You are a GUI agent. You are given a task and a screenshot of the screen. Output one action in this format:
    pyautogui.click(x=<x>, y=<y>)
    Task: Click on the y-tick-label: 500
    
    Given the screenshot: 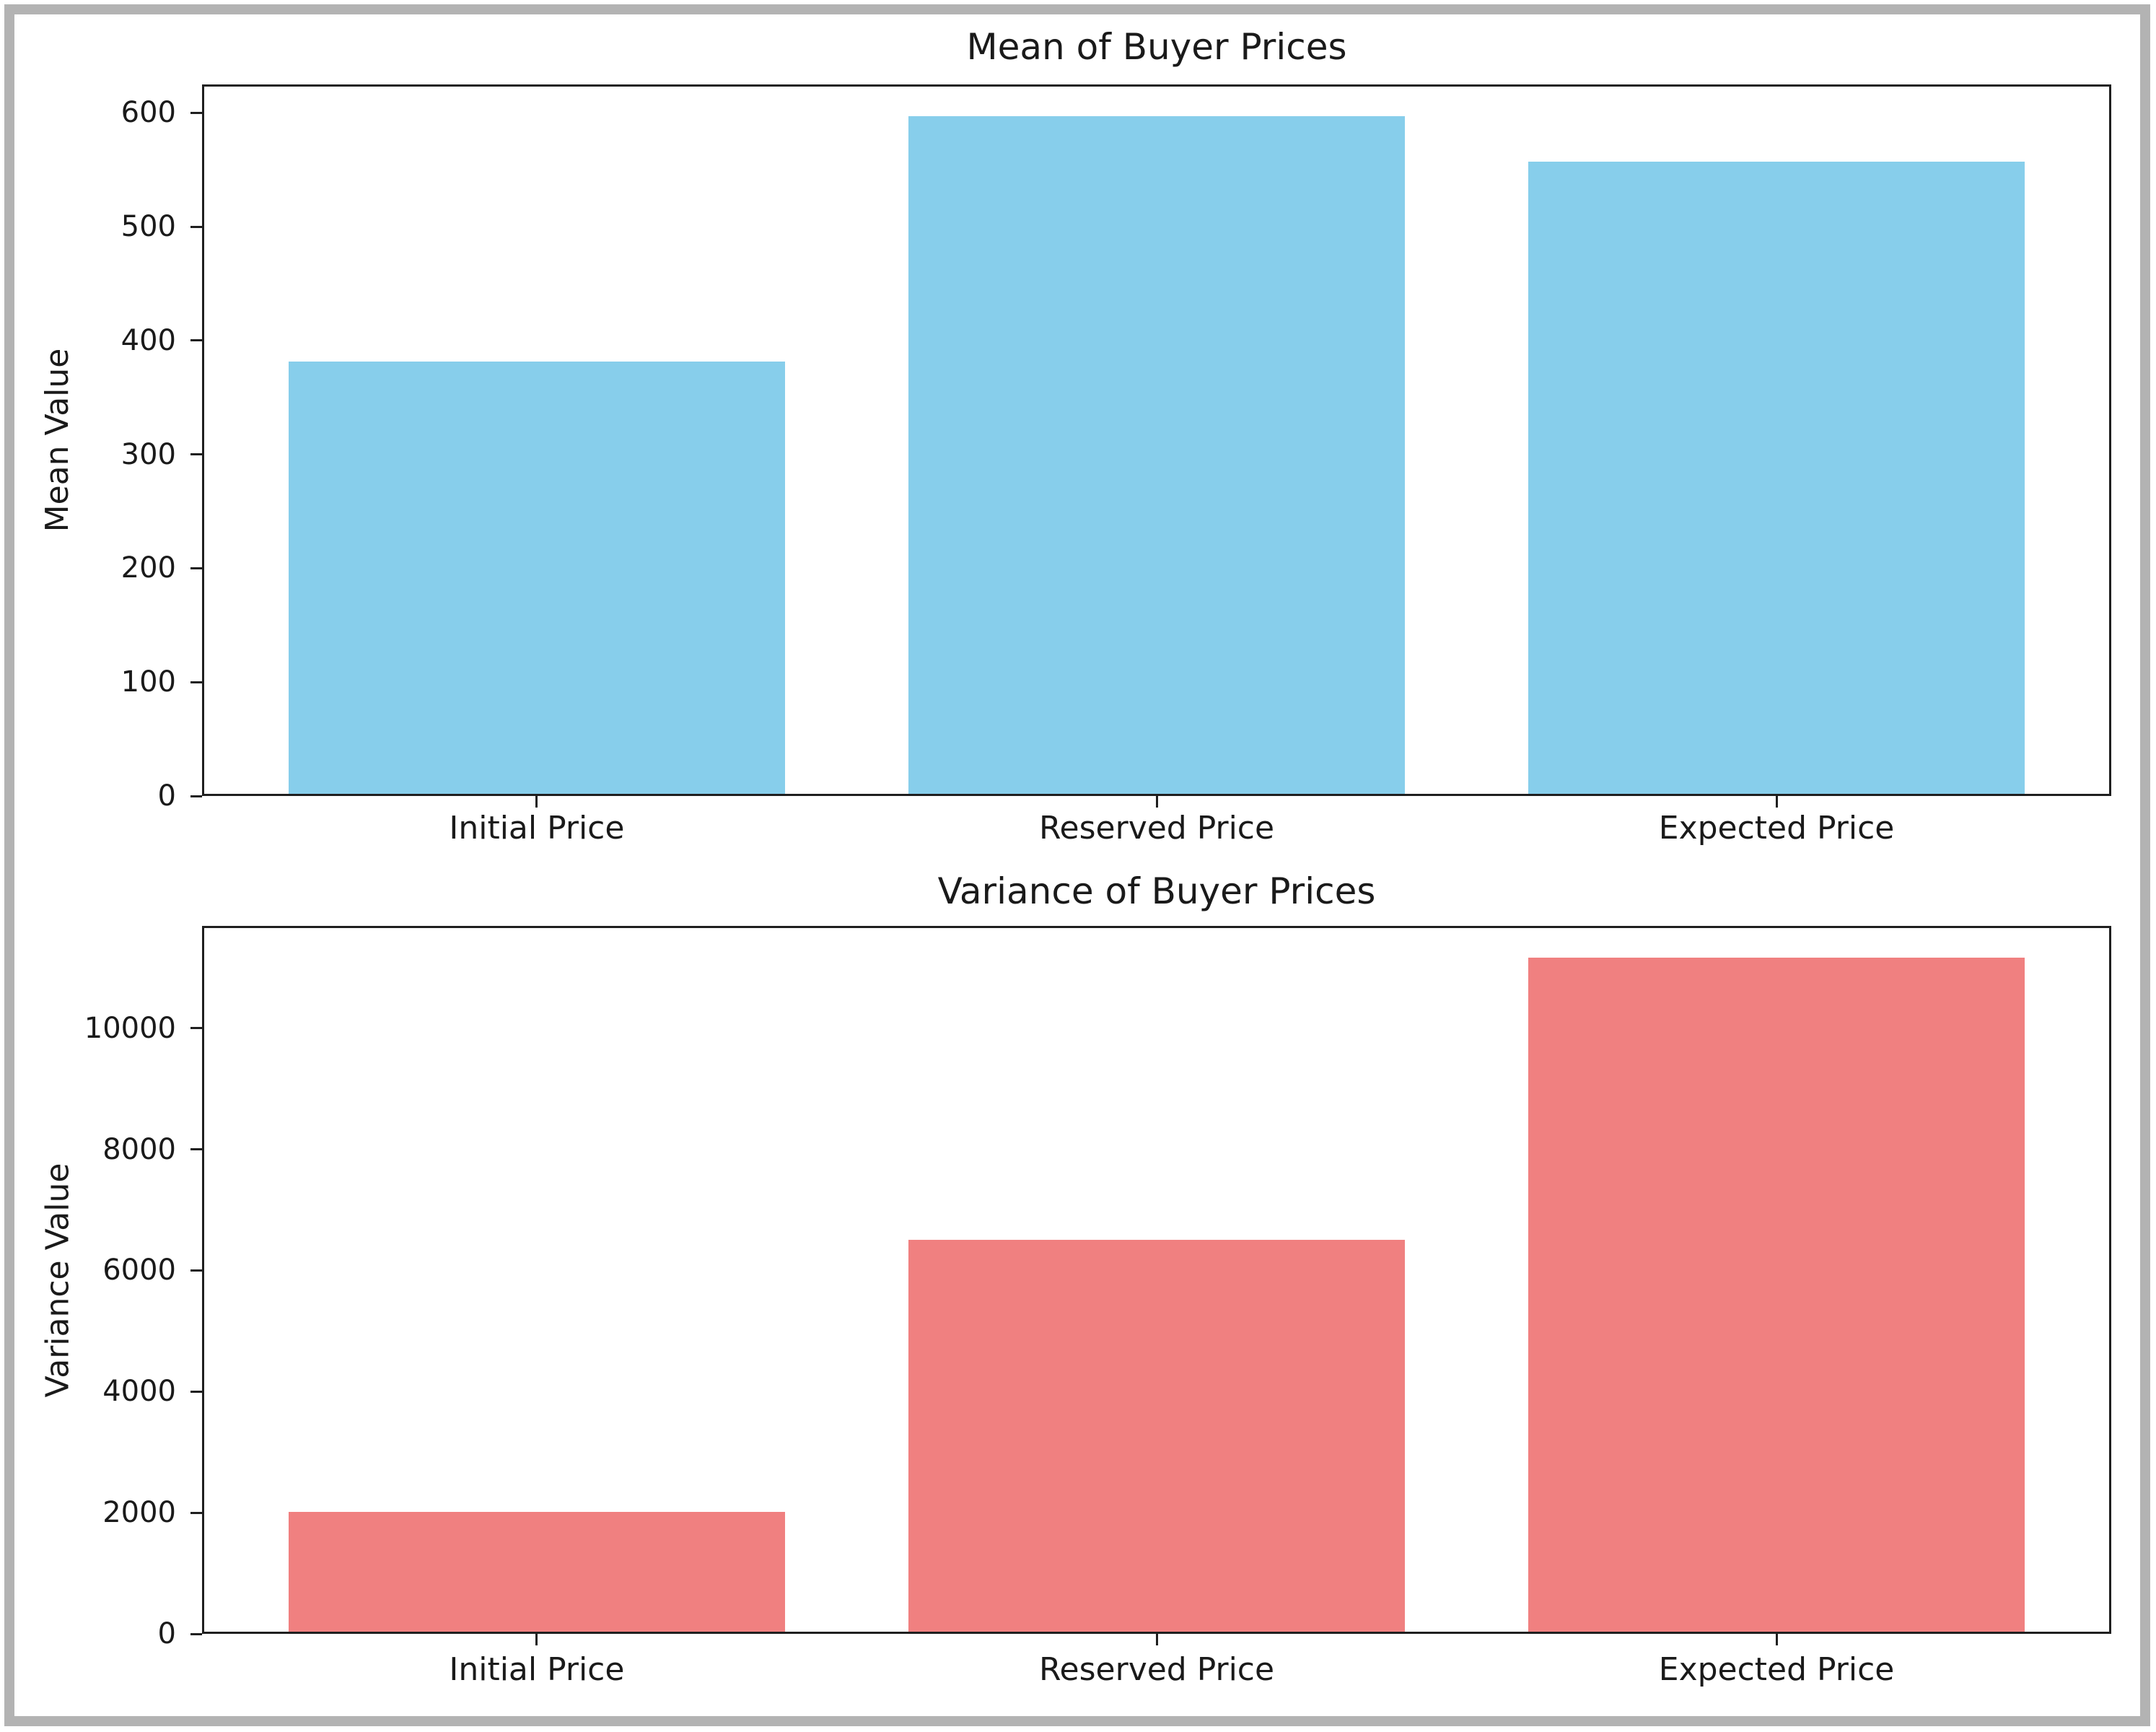 What is the action you would take?
    pyautogui.click(x=148, y=227)
    